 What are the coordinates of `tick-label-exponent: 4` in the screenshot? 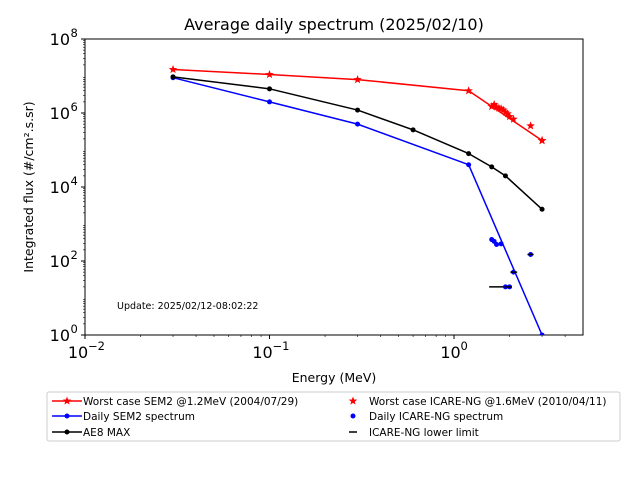 It's located at (74, 181).